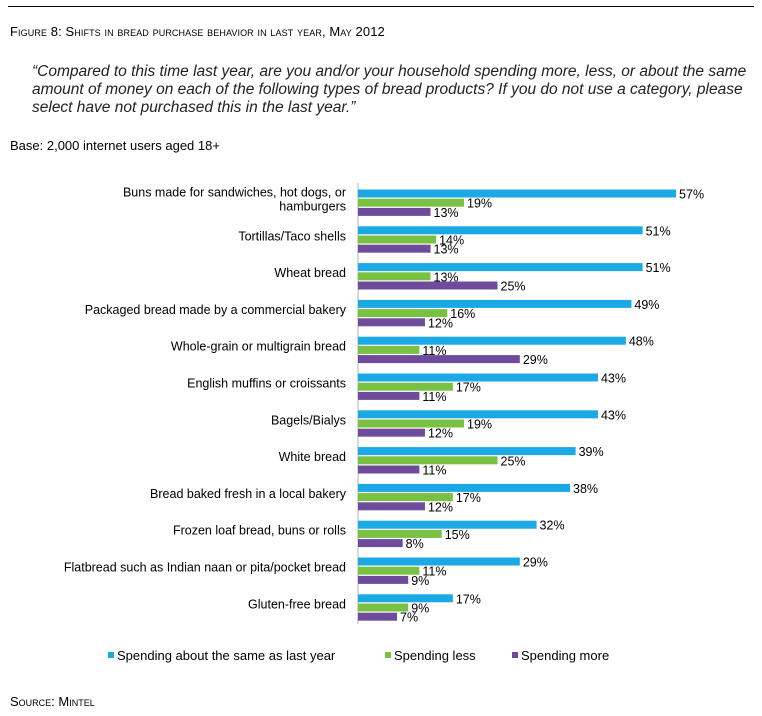 This screenshot has width=762, height=716. I want to click on category-label: Whole-grain or multigrain bread, so click(258, 347).